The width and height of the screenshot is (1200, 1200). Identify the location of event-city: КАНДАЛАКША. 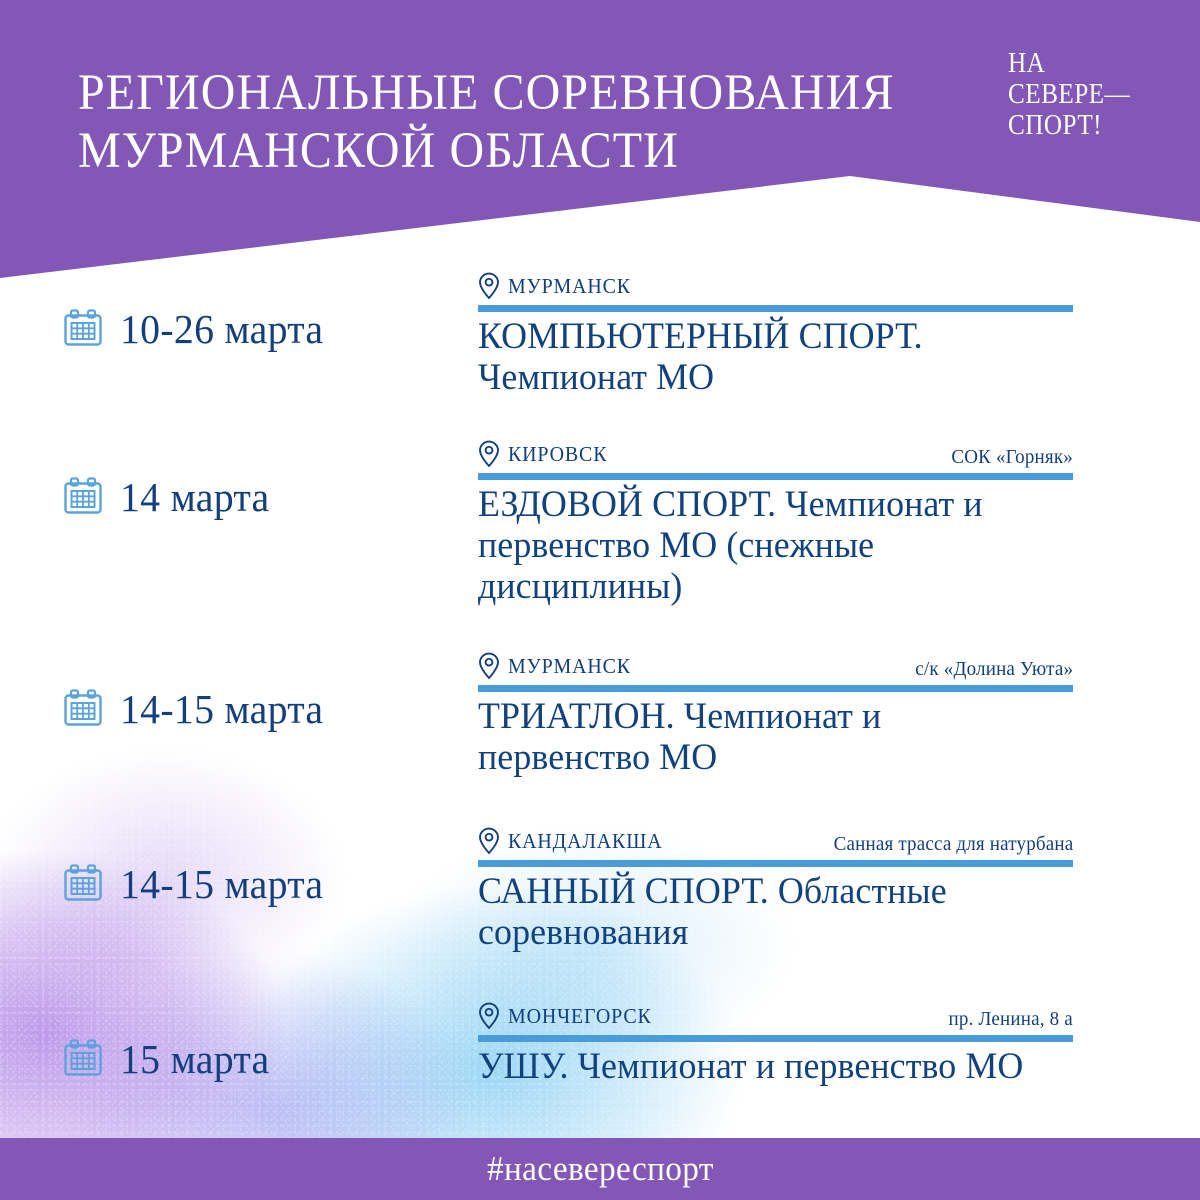
(585, 841).